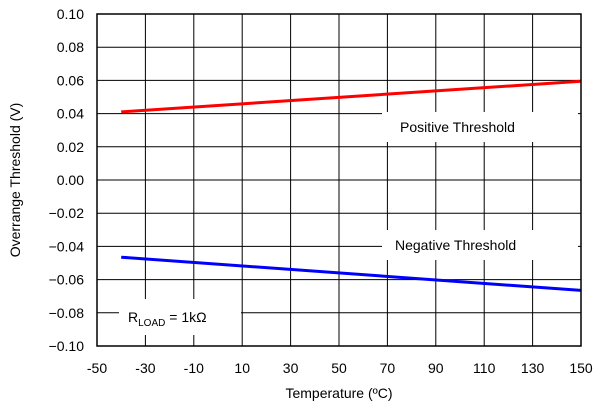 Image resolution: width=597 pixels, height=403 pixels. What do you see at coordinates (145, 368) in the screenshot?
I see `x-tick-label: -30` at bounding box center [145, 368].